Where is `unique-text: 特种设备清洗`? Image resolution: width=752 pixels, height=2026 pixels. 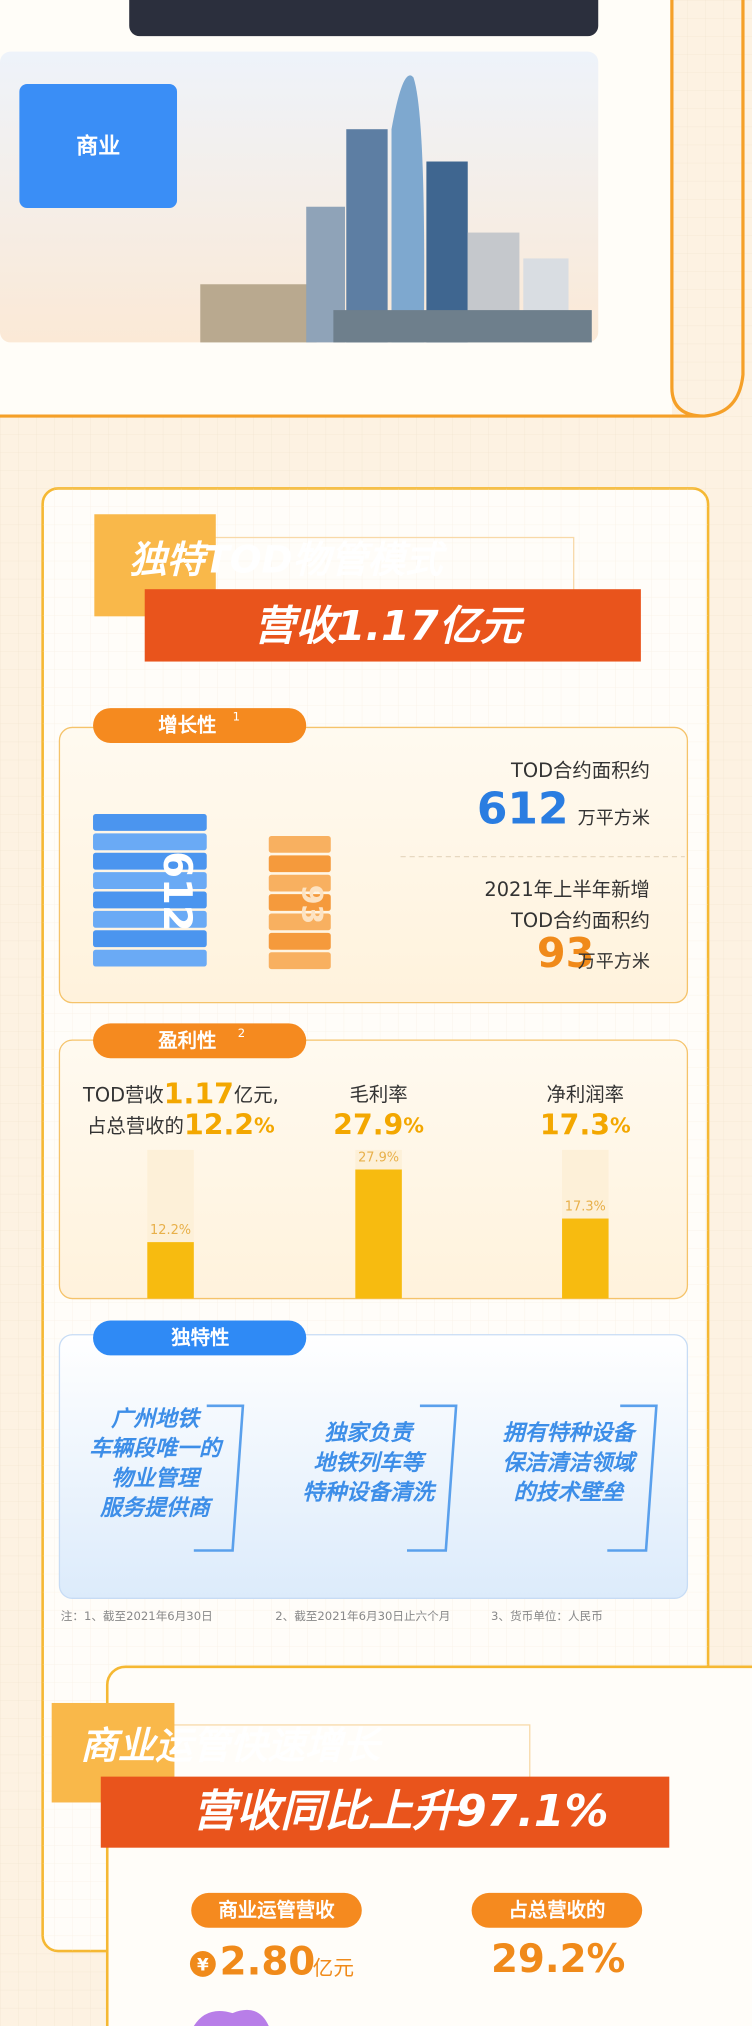
unique-text: 特种设备清洗 is located at coordinates (369, 1493).